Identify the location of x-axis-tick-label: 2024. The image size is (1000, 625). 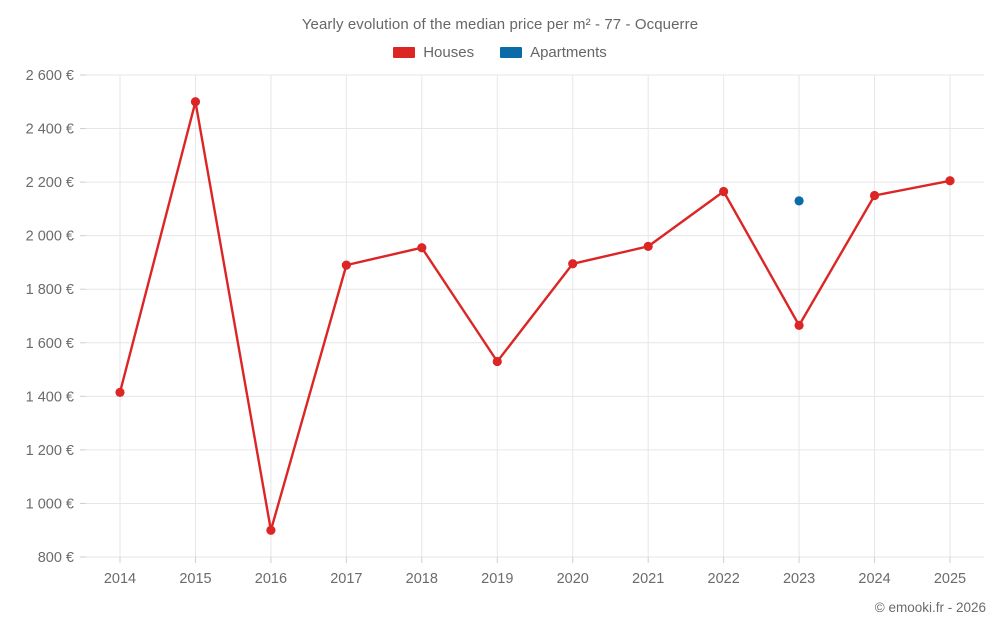
(874, 579).